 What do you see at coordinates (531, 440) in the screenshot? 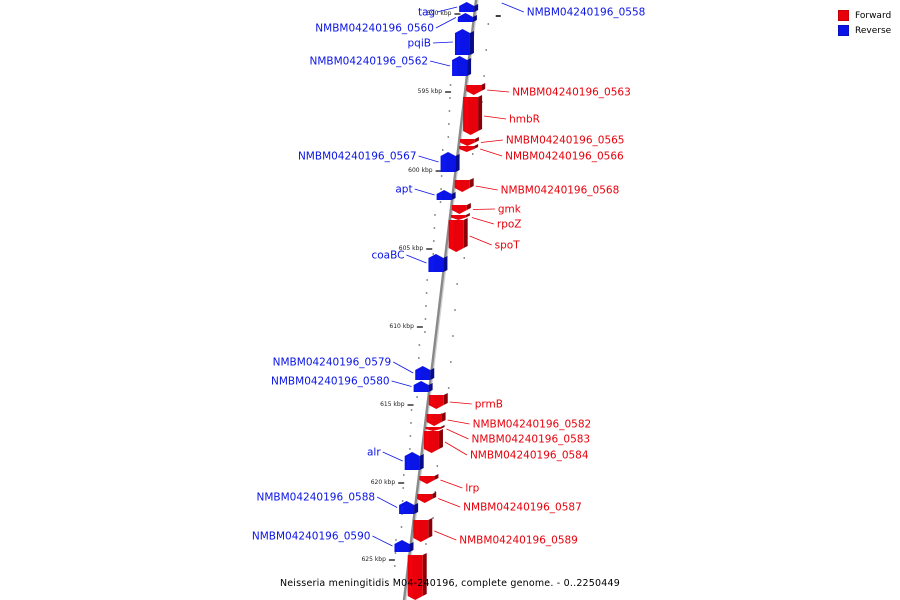
I see `gene-name: NMBM04240196_0583` at bounding box center [531, 440].